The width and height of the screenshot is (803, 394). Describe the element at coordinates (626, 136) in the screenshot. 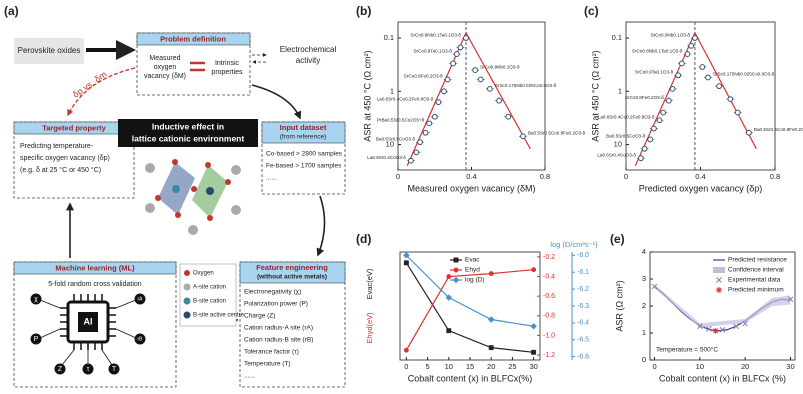

I see `point-label: Ba0.5Sr0.5CoO3-δ` at that location.